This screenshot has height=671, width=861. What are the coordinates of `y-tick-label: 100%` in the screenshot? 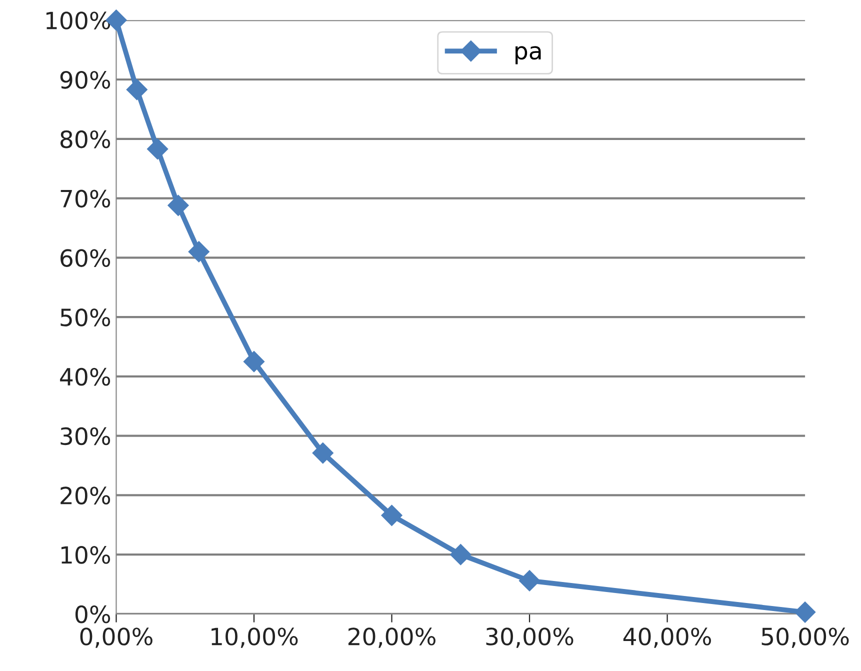 It's located at (78, 21).